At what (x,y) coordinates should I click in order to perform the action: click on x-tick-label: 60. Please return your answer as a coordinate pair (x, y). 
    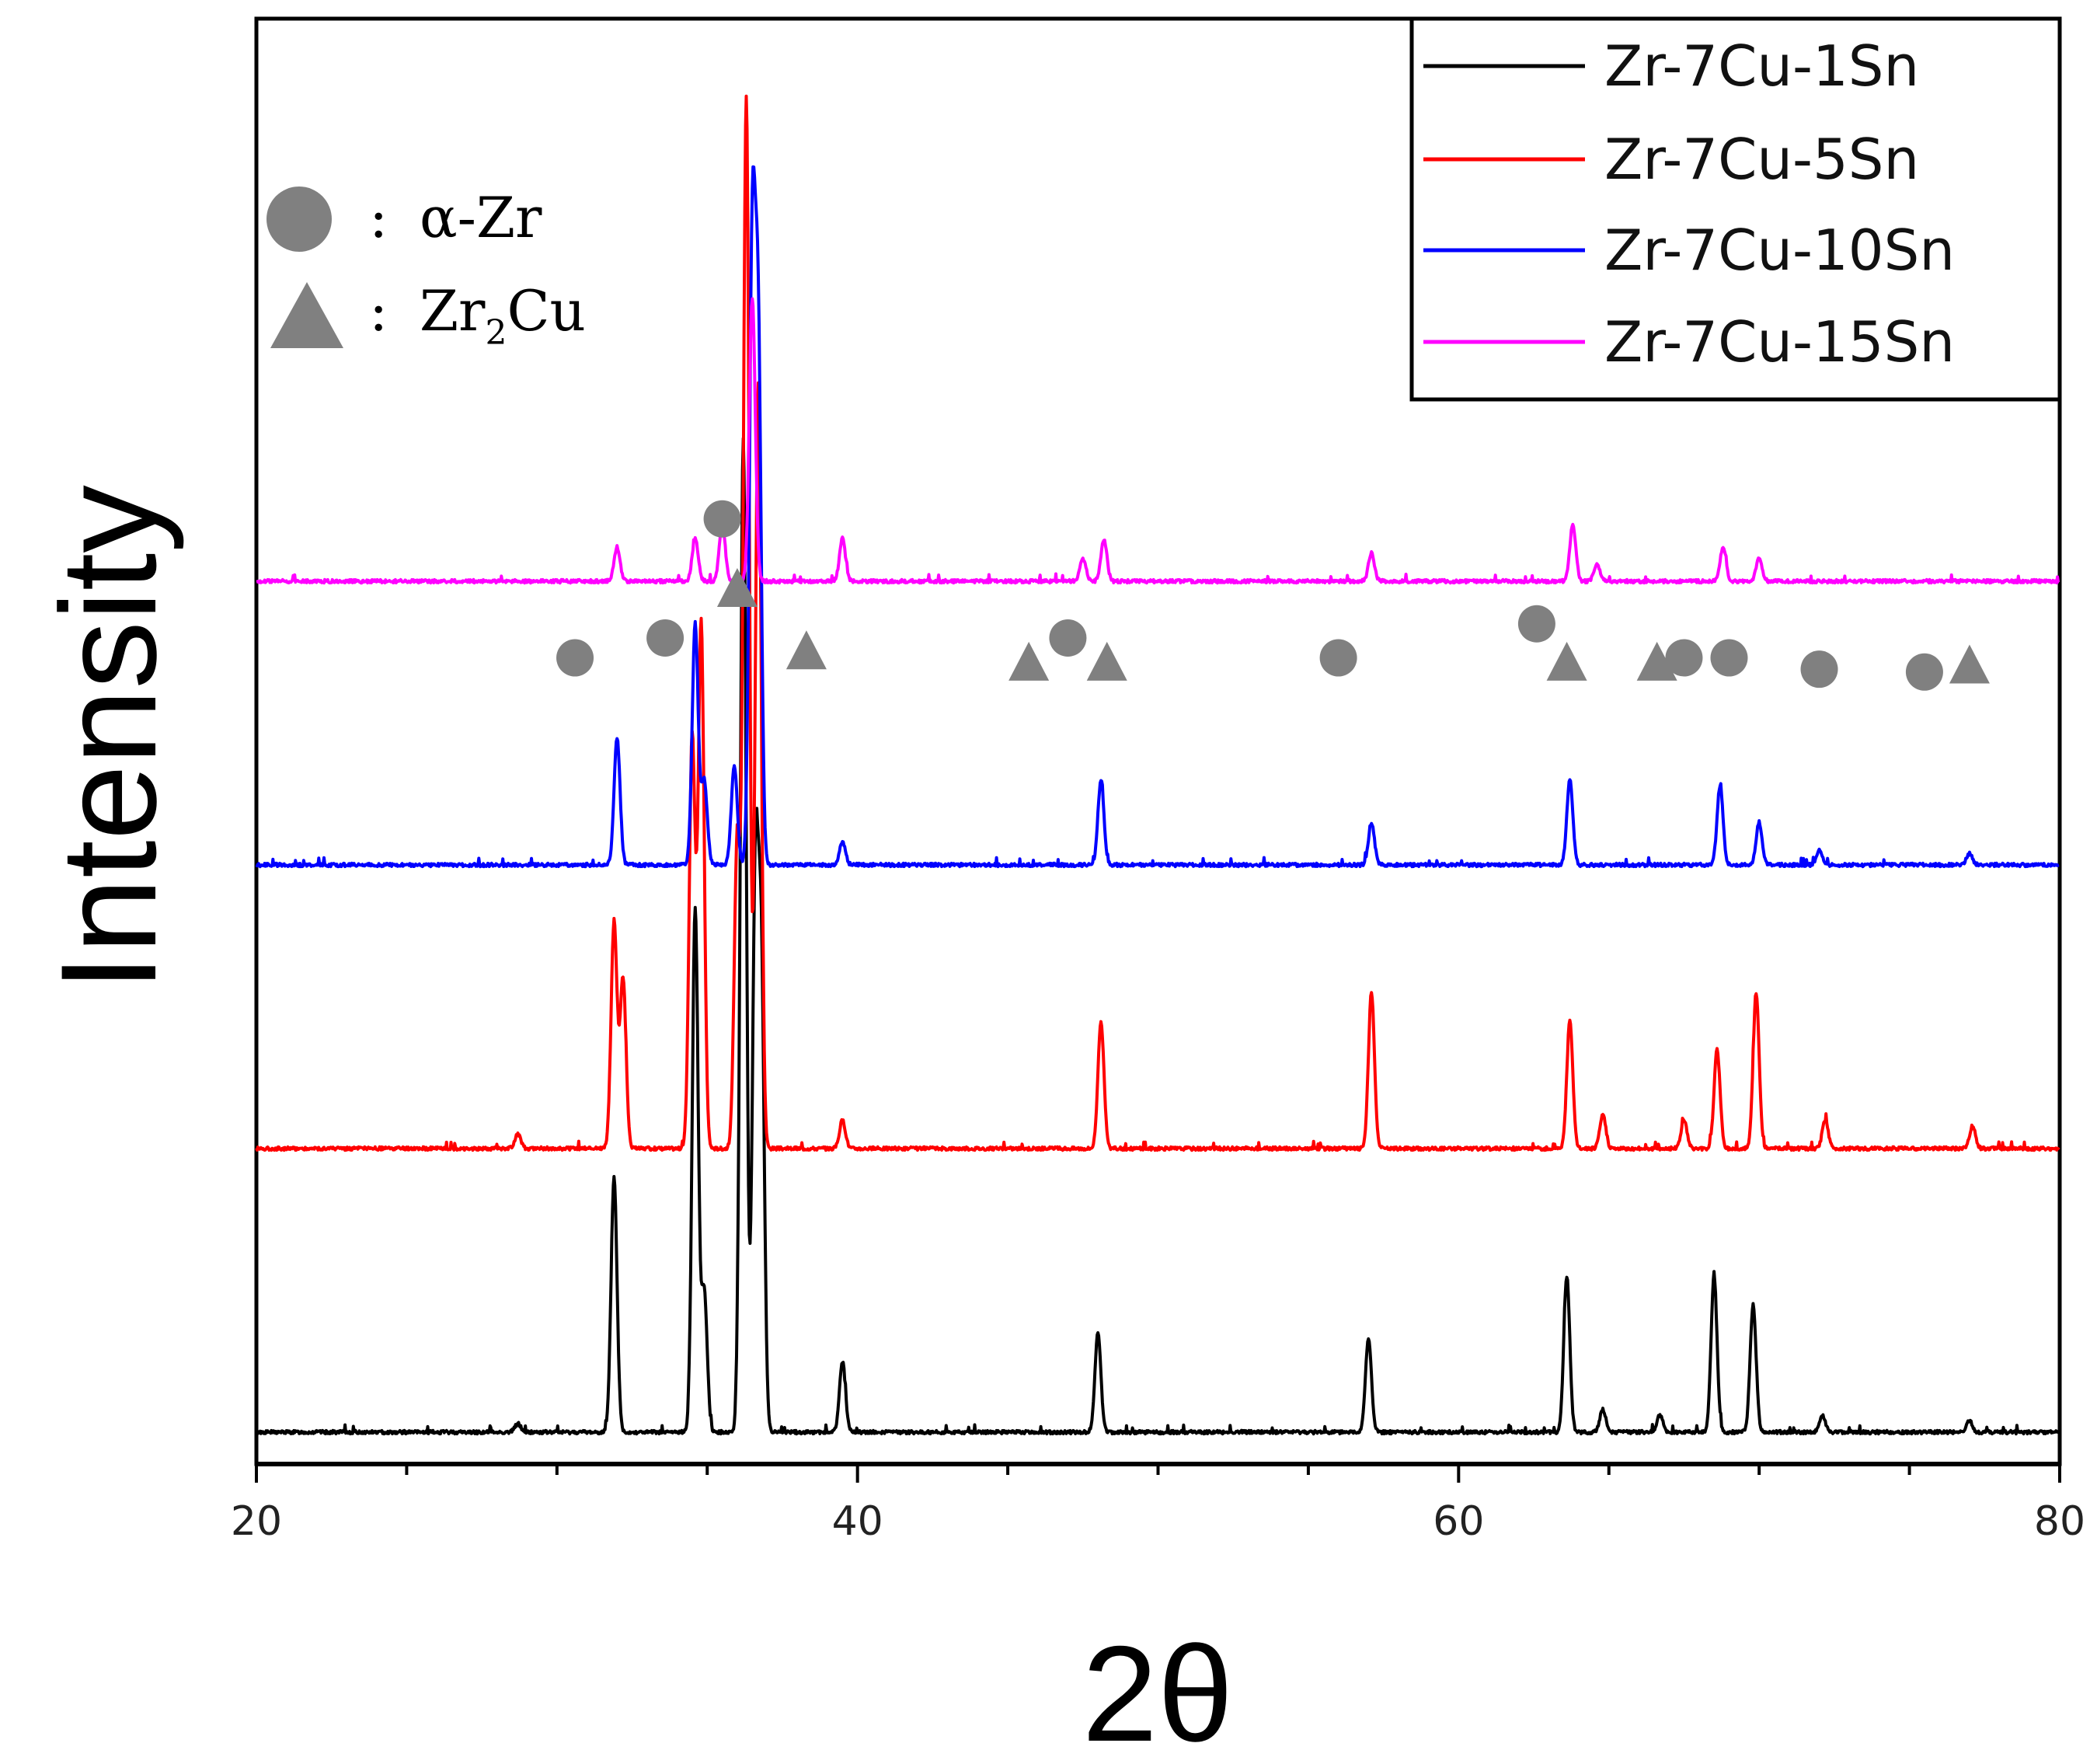
    Looking at the image, I should click on (1458, 1521).